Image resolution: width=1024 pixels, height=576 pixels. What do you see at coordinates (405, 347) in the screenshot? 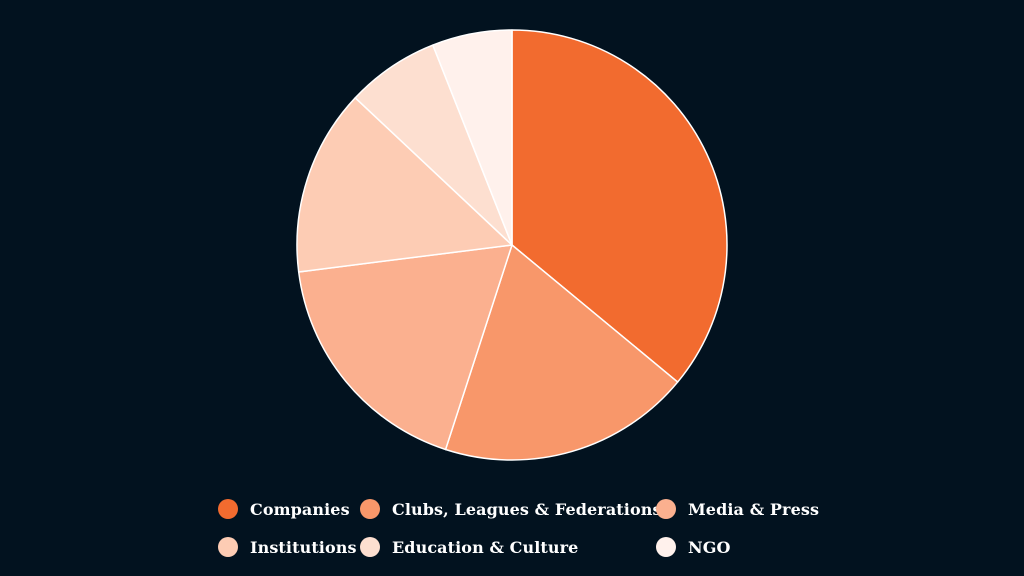
I see `pie-slice-media-press` at bounding box center [405, 347].